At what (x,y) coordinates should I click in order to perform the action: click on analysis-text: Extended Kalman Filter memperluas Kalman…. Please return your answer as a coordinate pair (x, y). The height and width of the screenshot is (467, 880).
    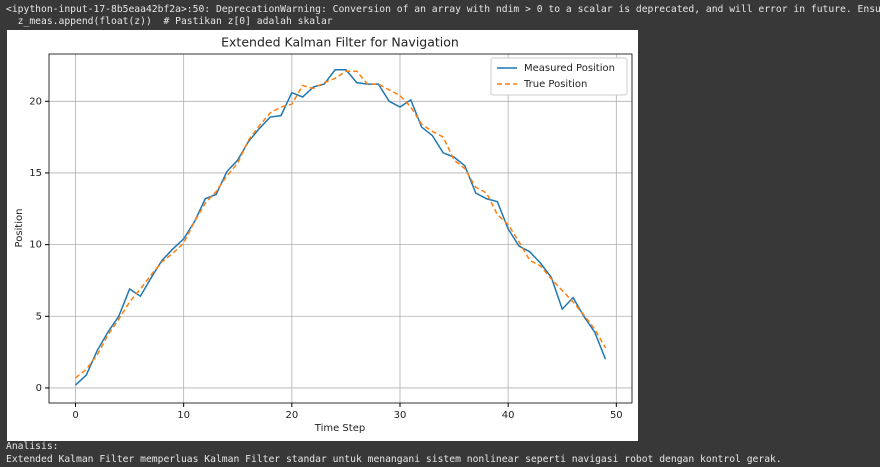
    Looking at the image, I should click on (394, 459).